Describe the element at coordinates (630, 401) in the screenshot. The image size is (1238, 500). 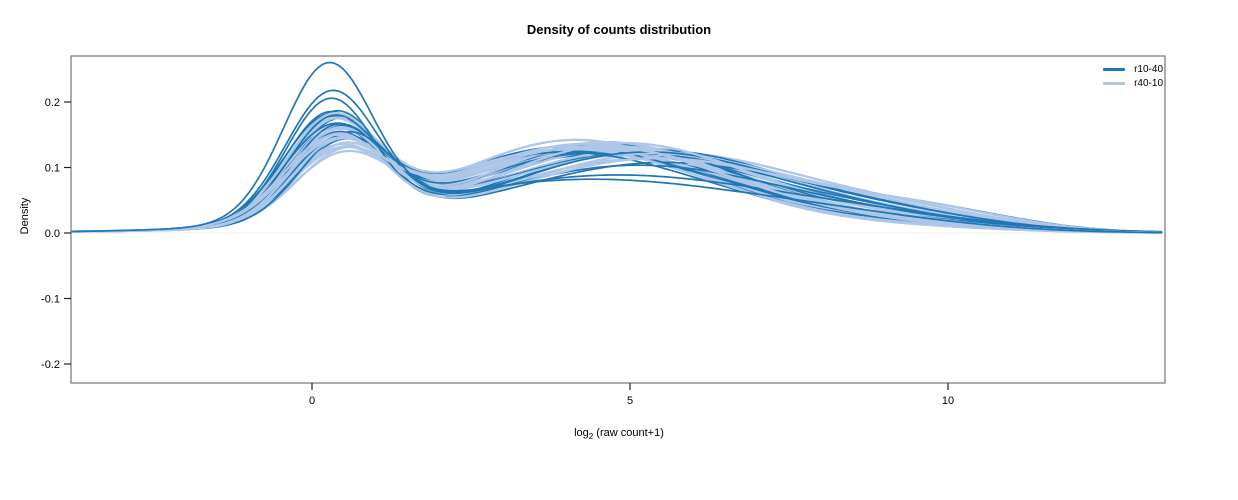
I see `x-tick-label: 5` at that location.